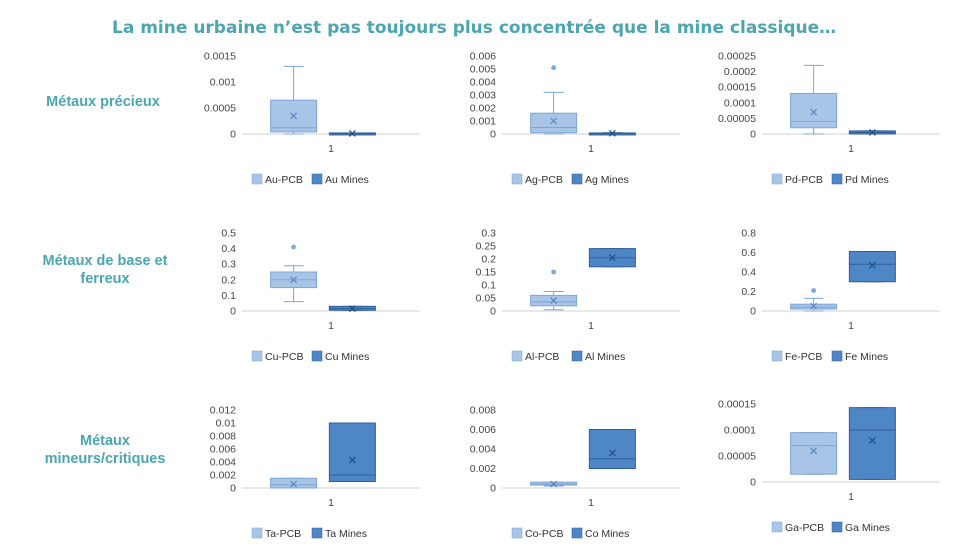 Image resolution: width=970 pixels, height=555 pixels. I want to click on chart-au: 0 0.0005 0.001 0.0015 1 Au-PCB Au Mines, so click(302, 123).